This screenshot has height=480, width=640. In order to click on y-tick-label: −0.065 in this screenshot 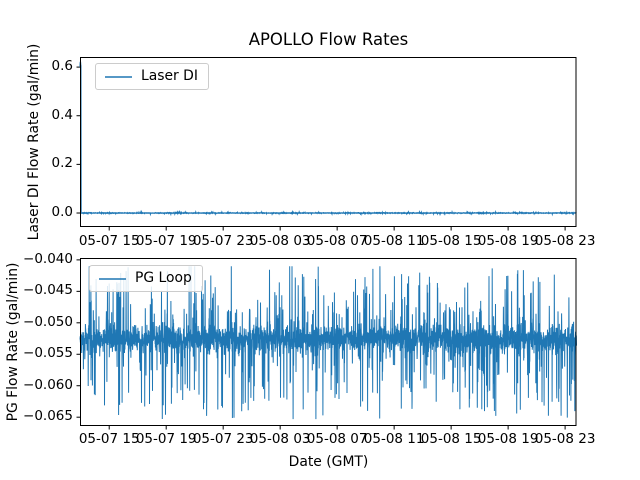, I will do `click(48, 416)`.